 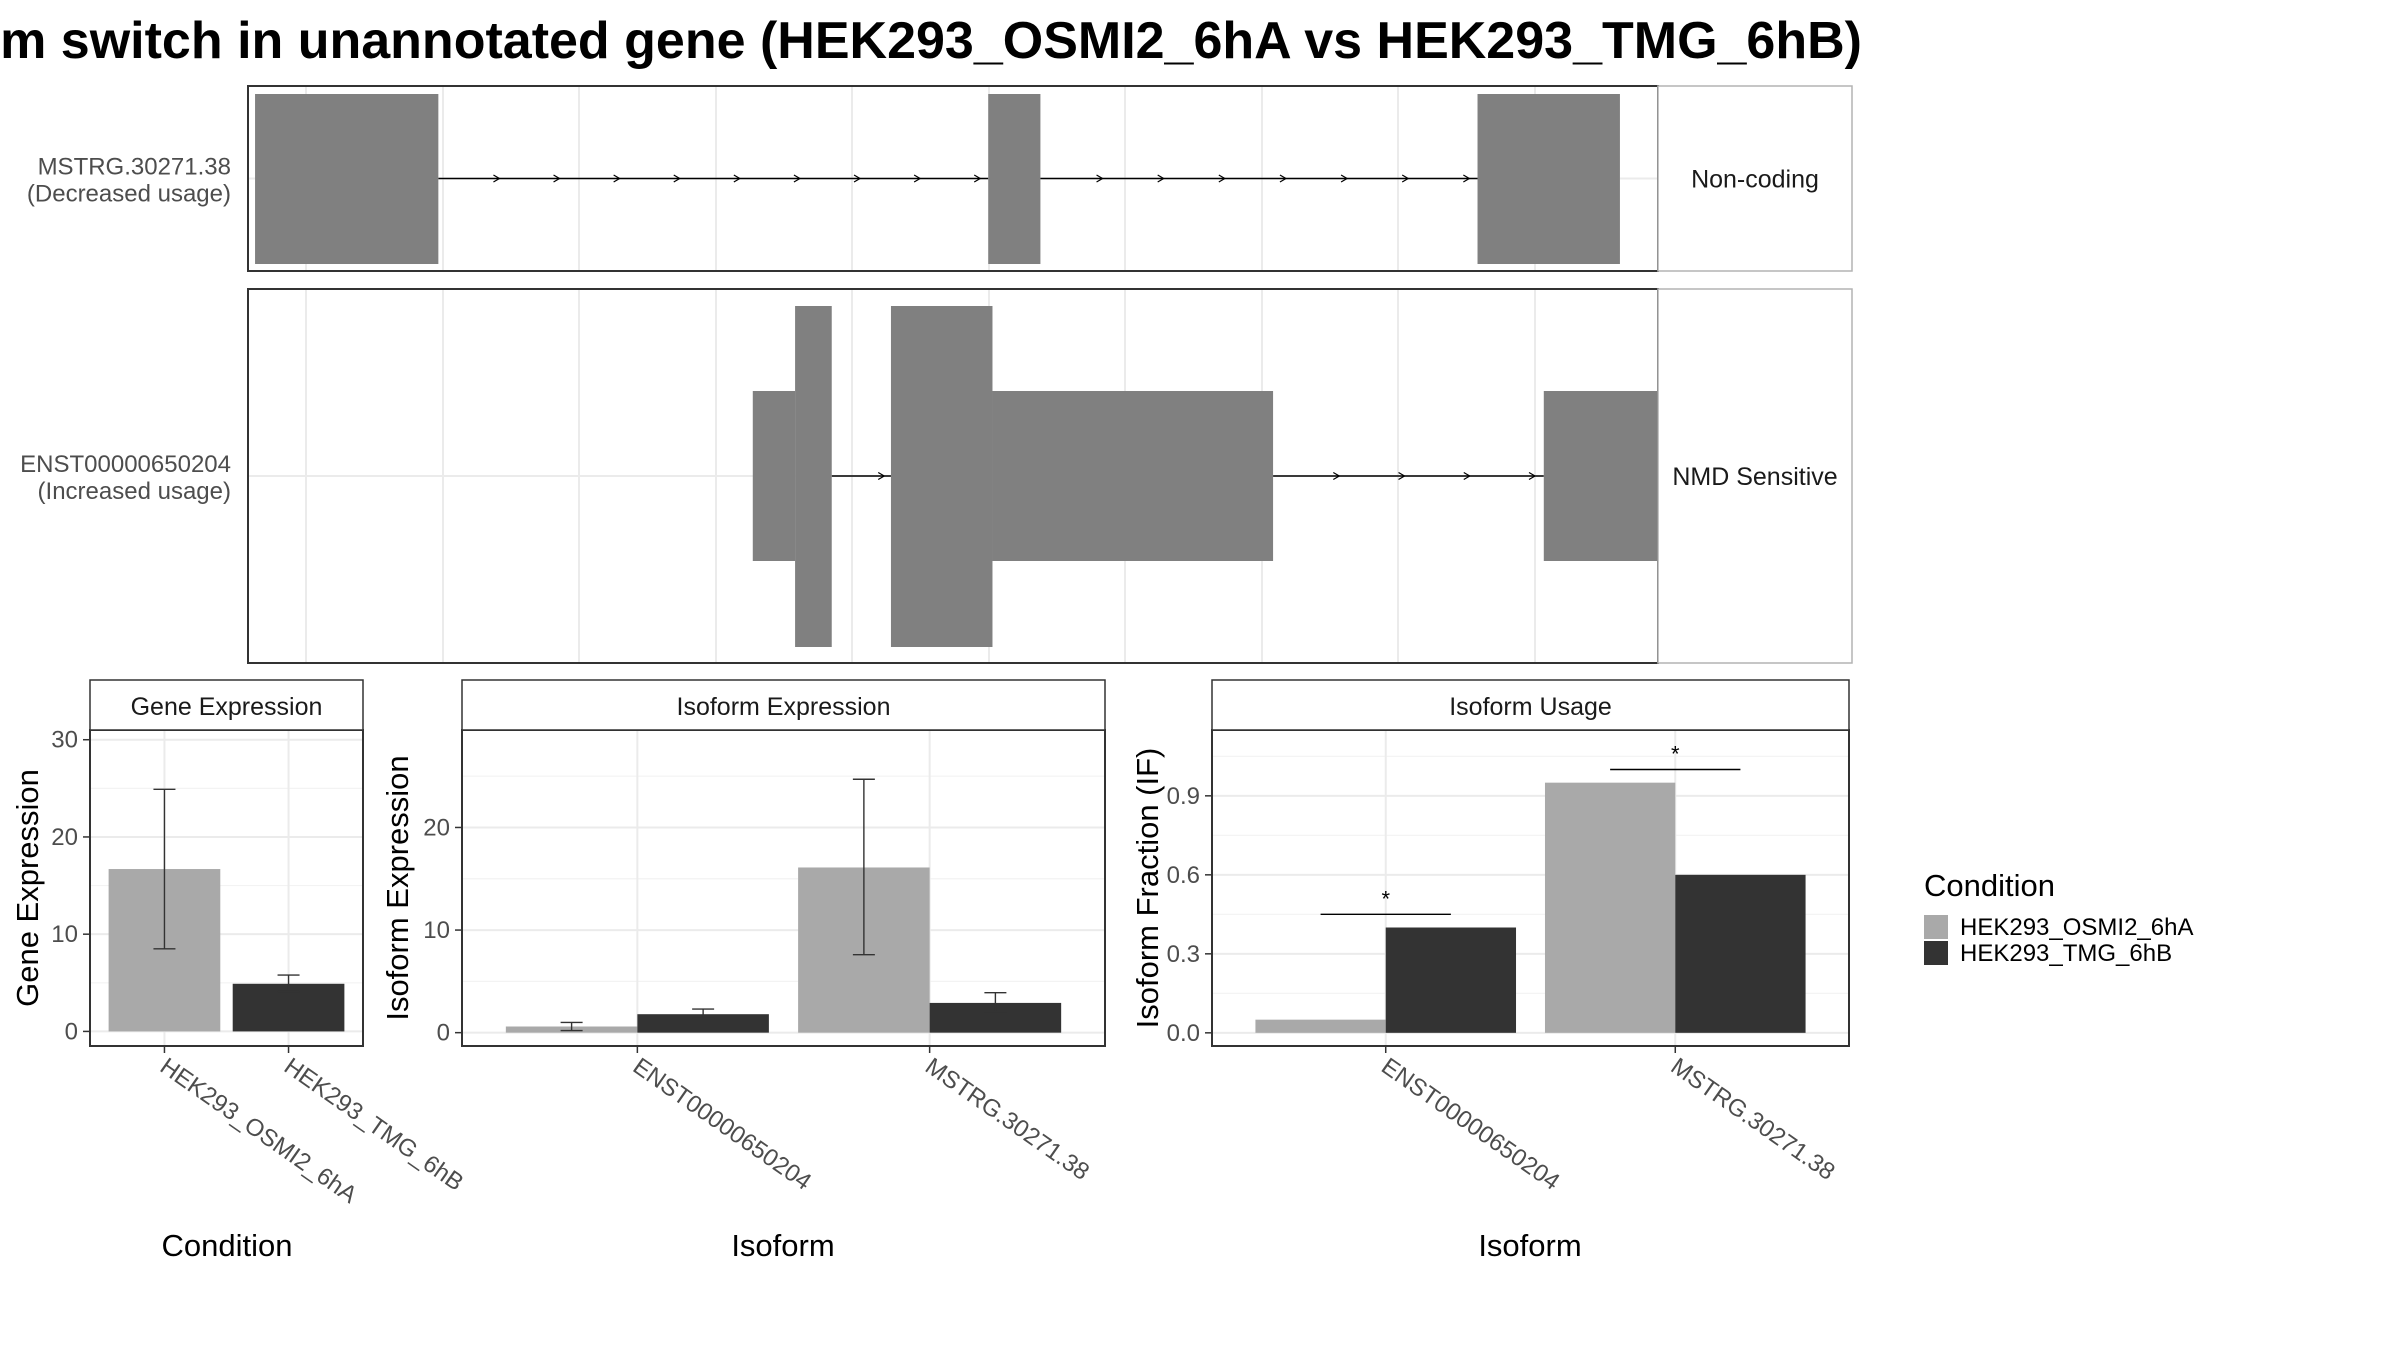 I want to click on bar-hek293-osmi2-6ha-enst00000650204, so click(x=1320, y=1026).